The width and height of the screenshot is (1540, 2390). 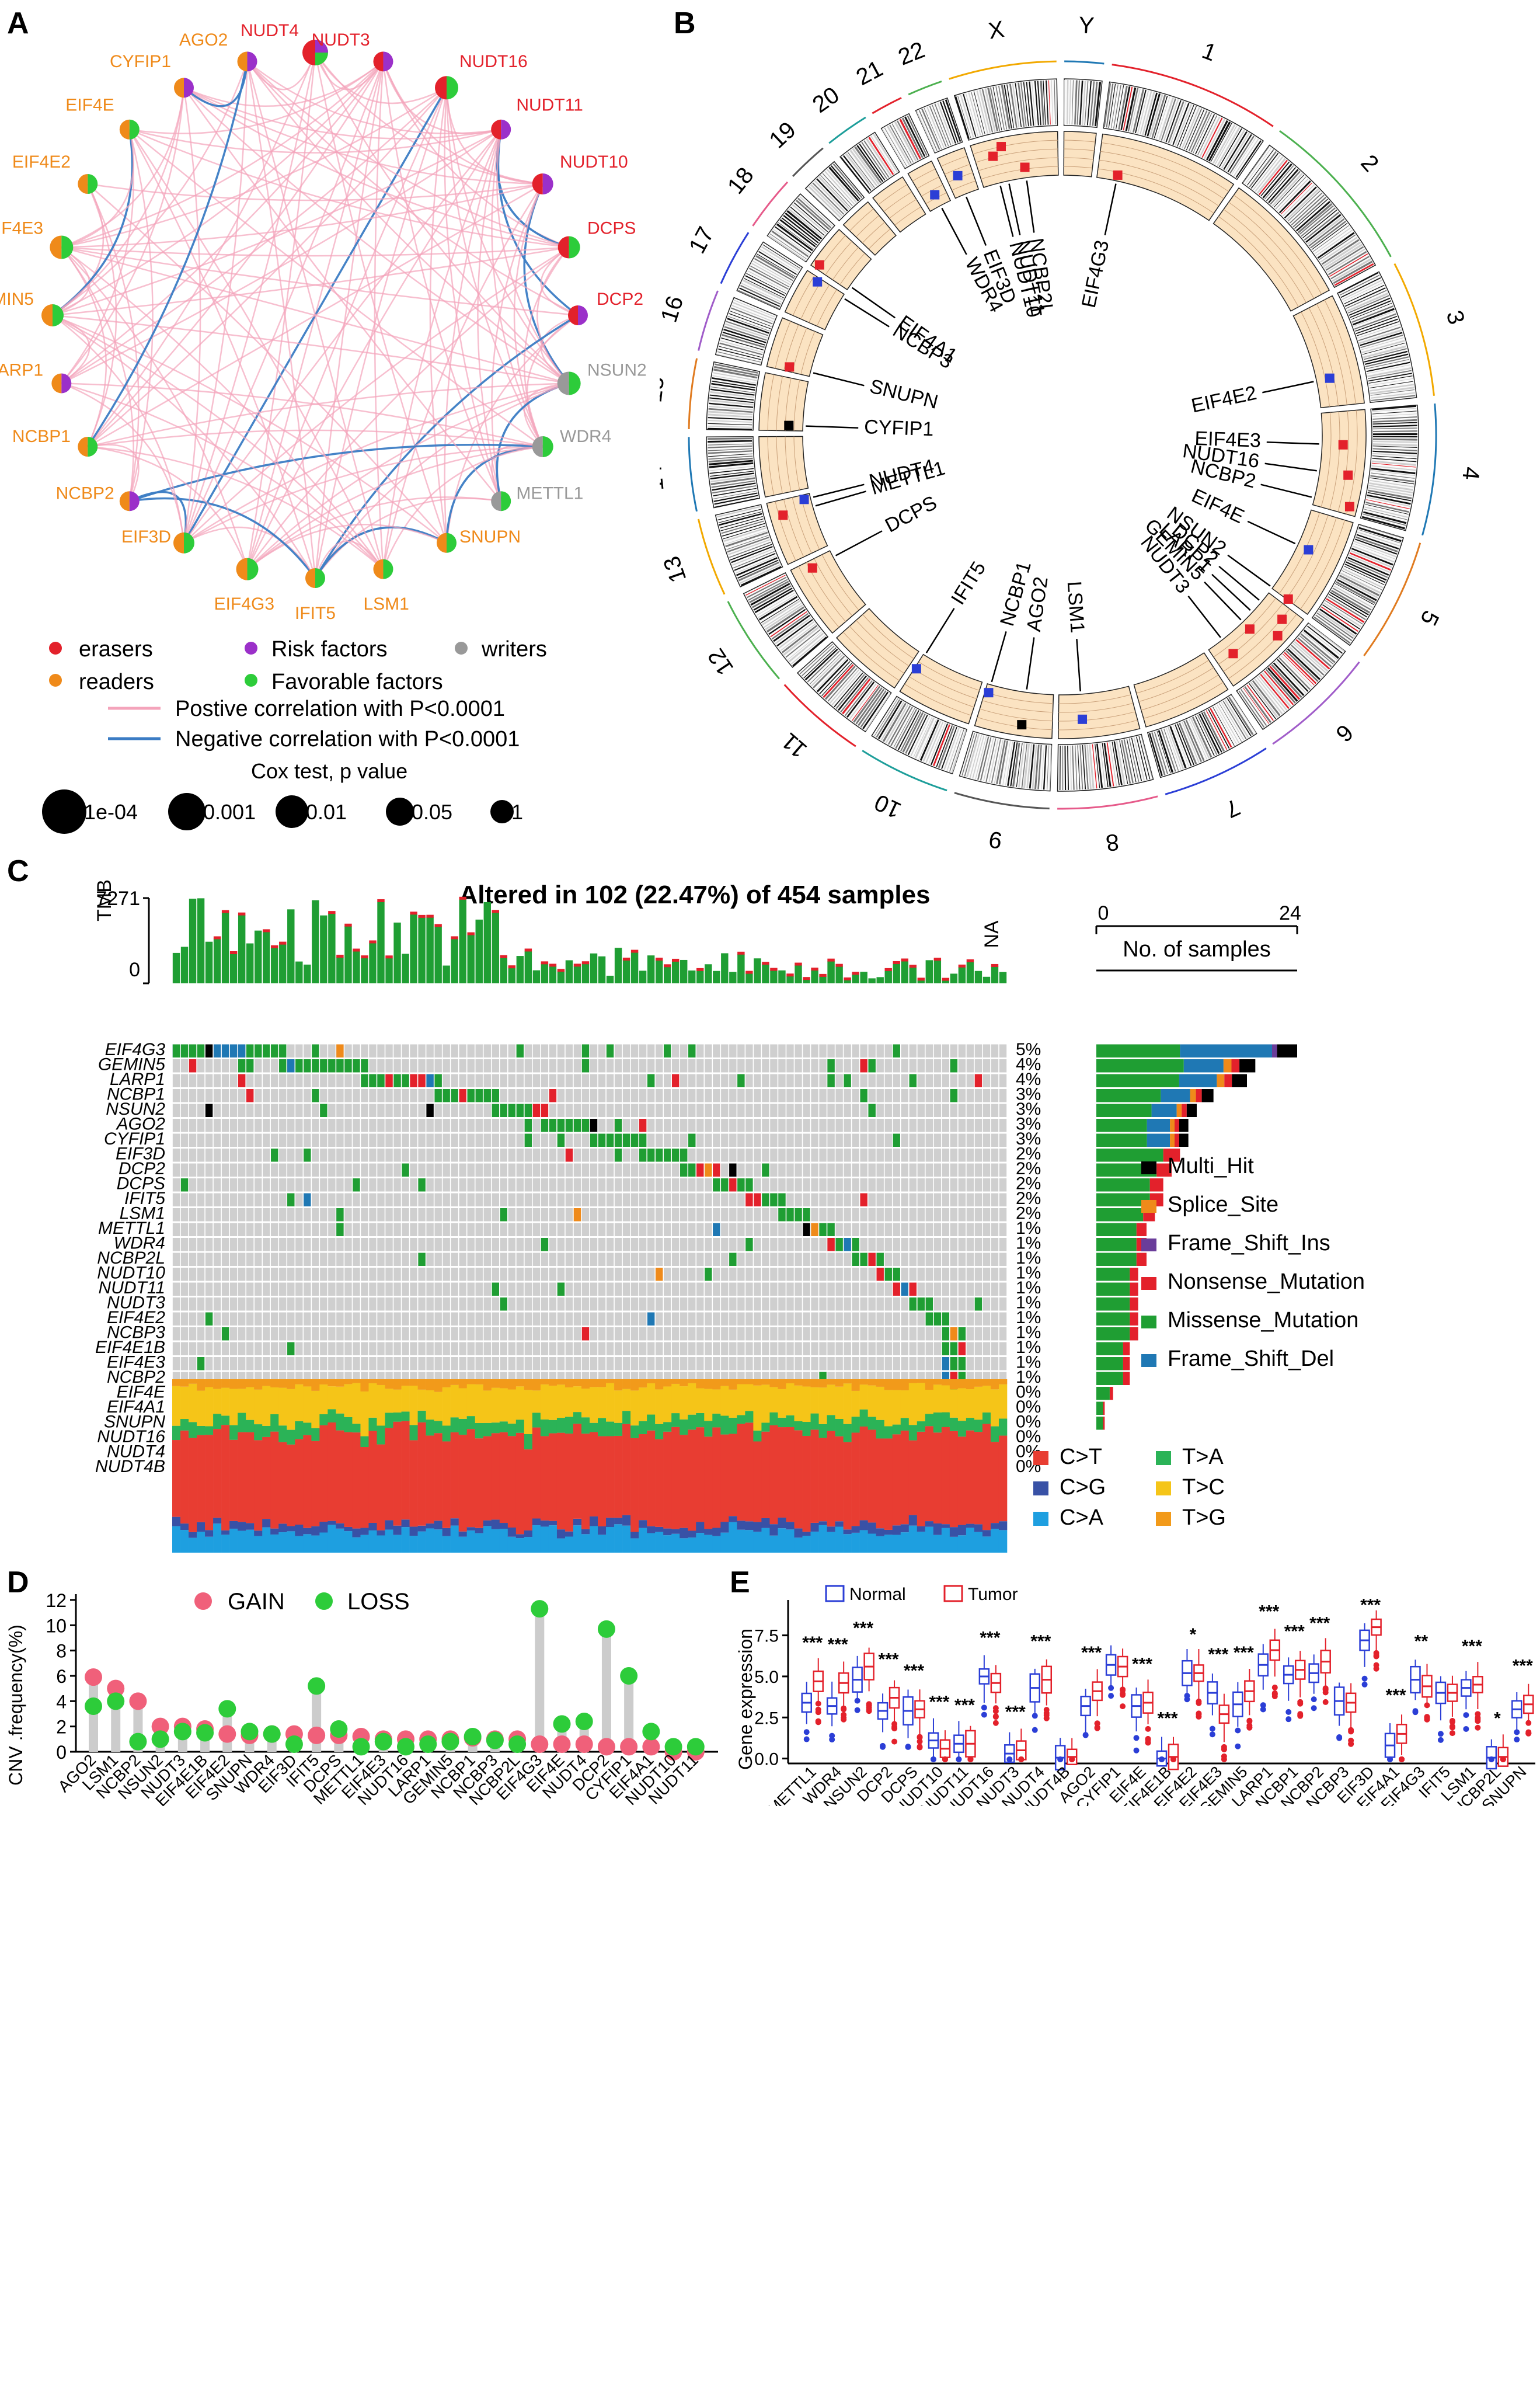 What do you see at coordinates (168, 508) in the screenshot?
I see `positive-edge` at bounding box center [168, 508].